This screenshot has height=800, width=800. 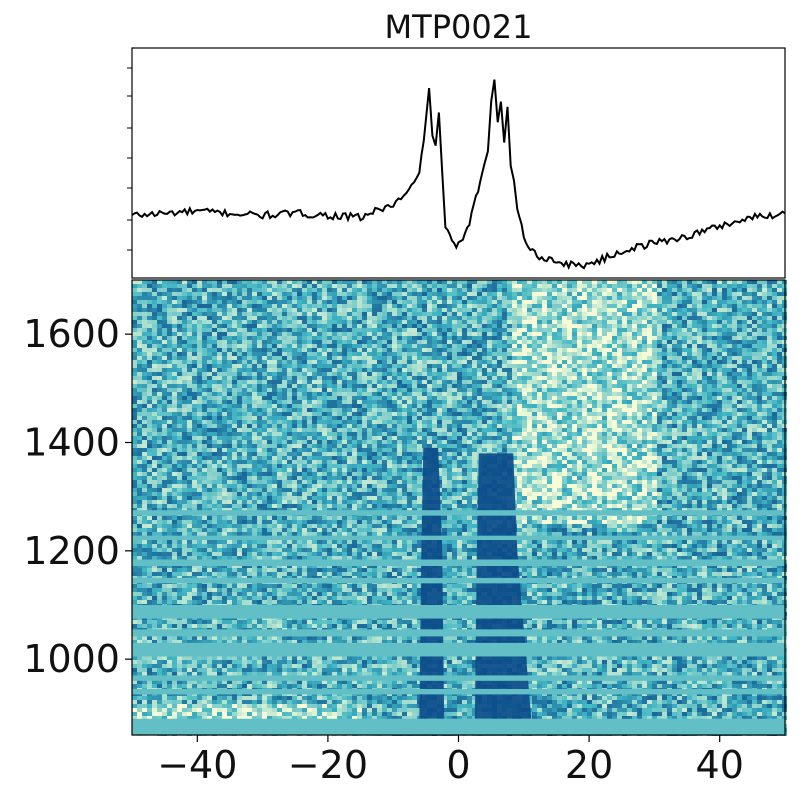 I want to click on heatmap-y-axis: 1000 1200 1400 1600, so click(x=77, y=496).